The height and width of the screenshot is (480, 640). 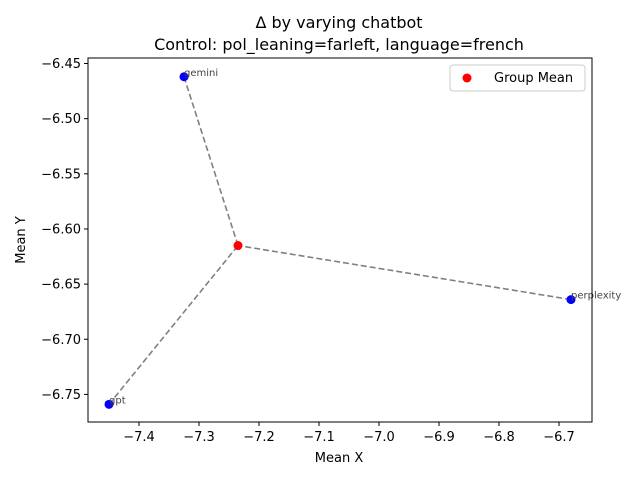 I want to click on point-label-gpt: gpt, so click(x=117, y=400).